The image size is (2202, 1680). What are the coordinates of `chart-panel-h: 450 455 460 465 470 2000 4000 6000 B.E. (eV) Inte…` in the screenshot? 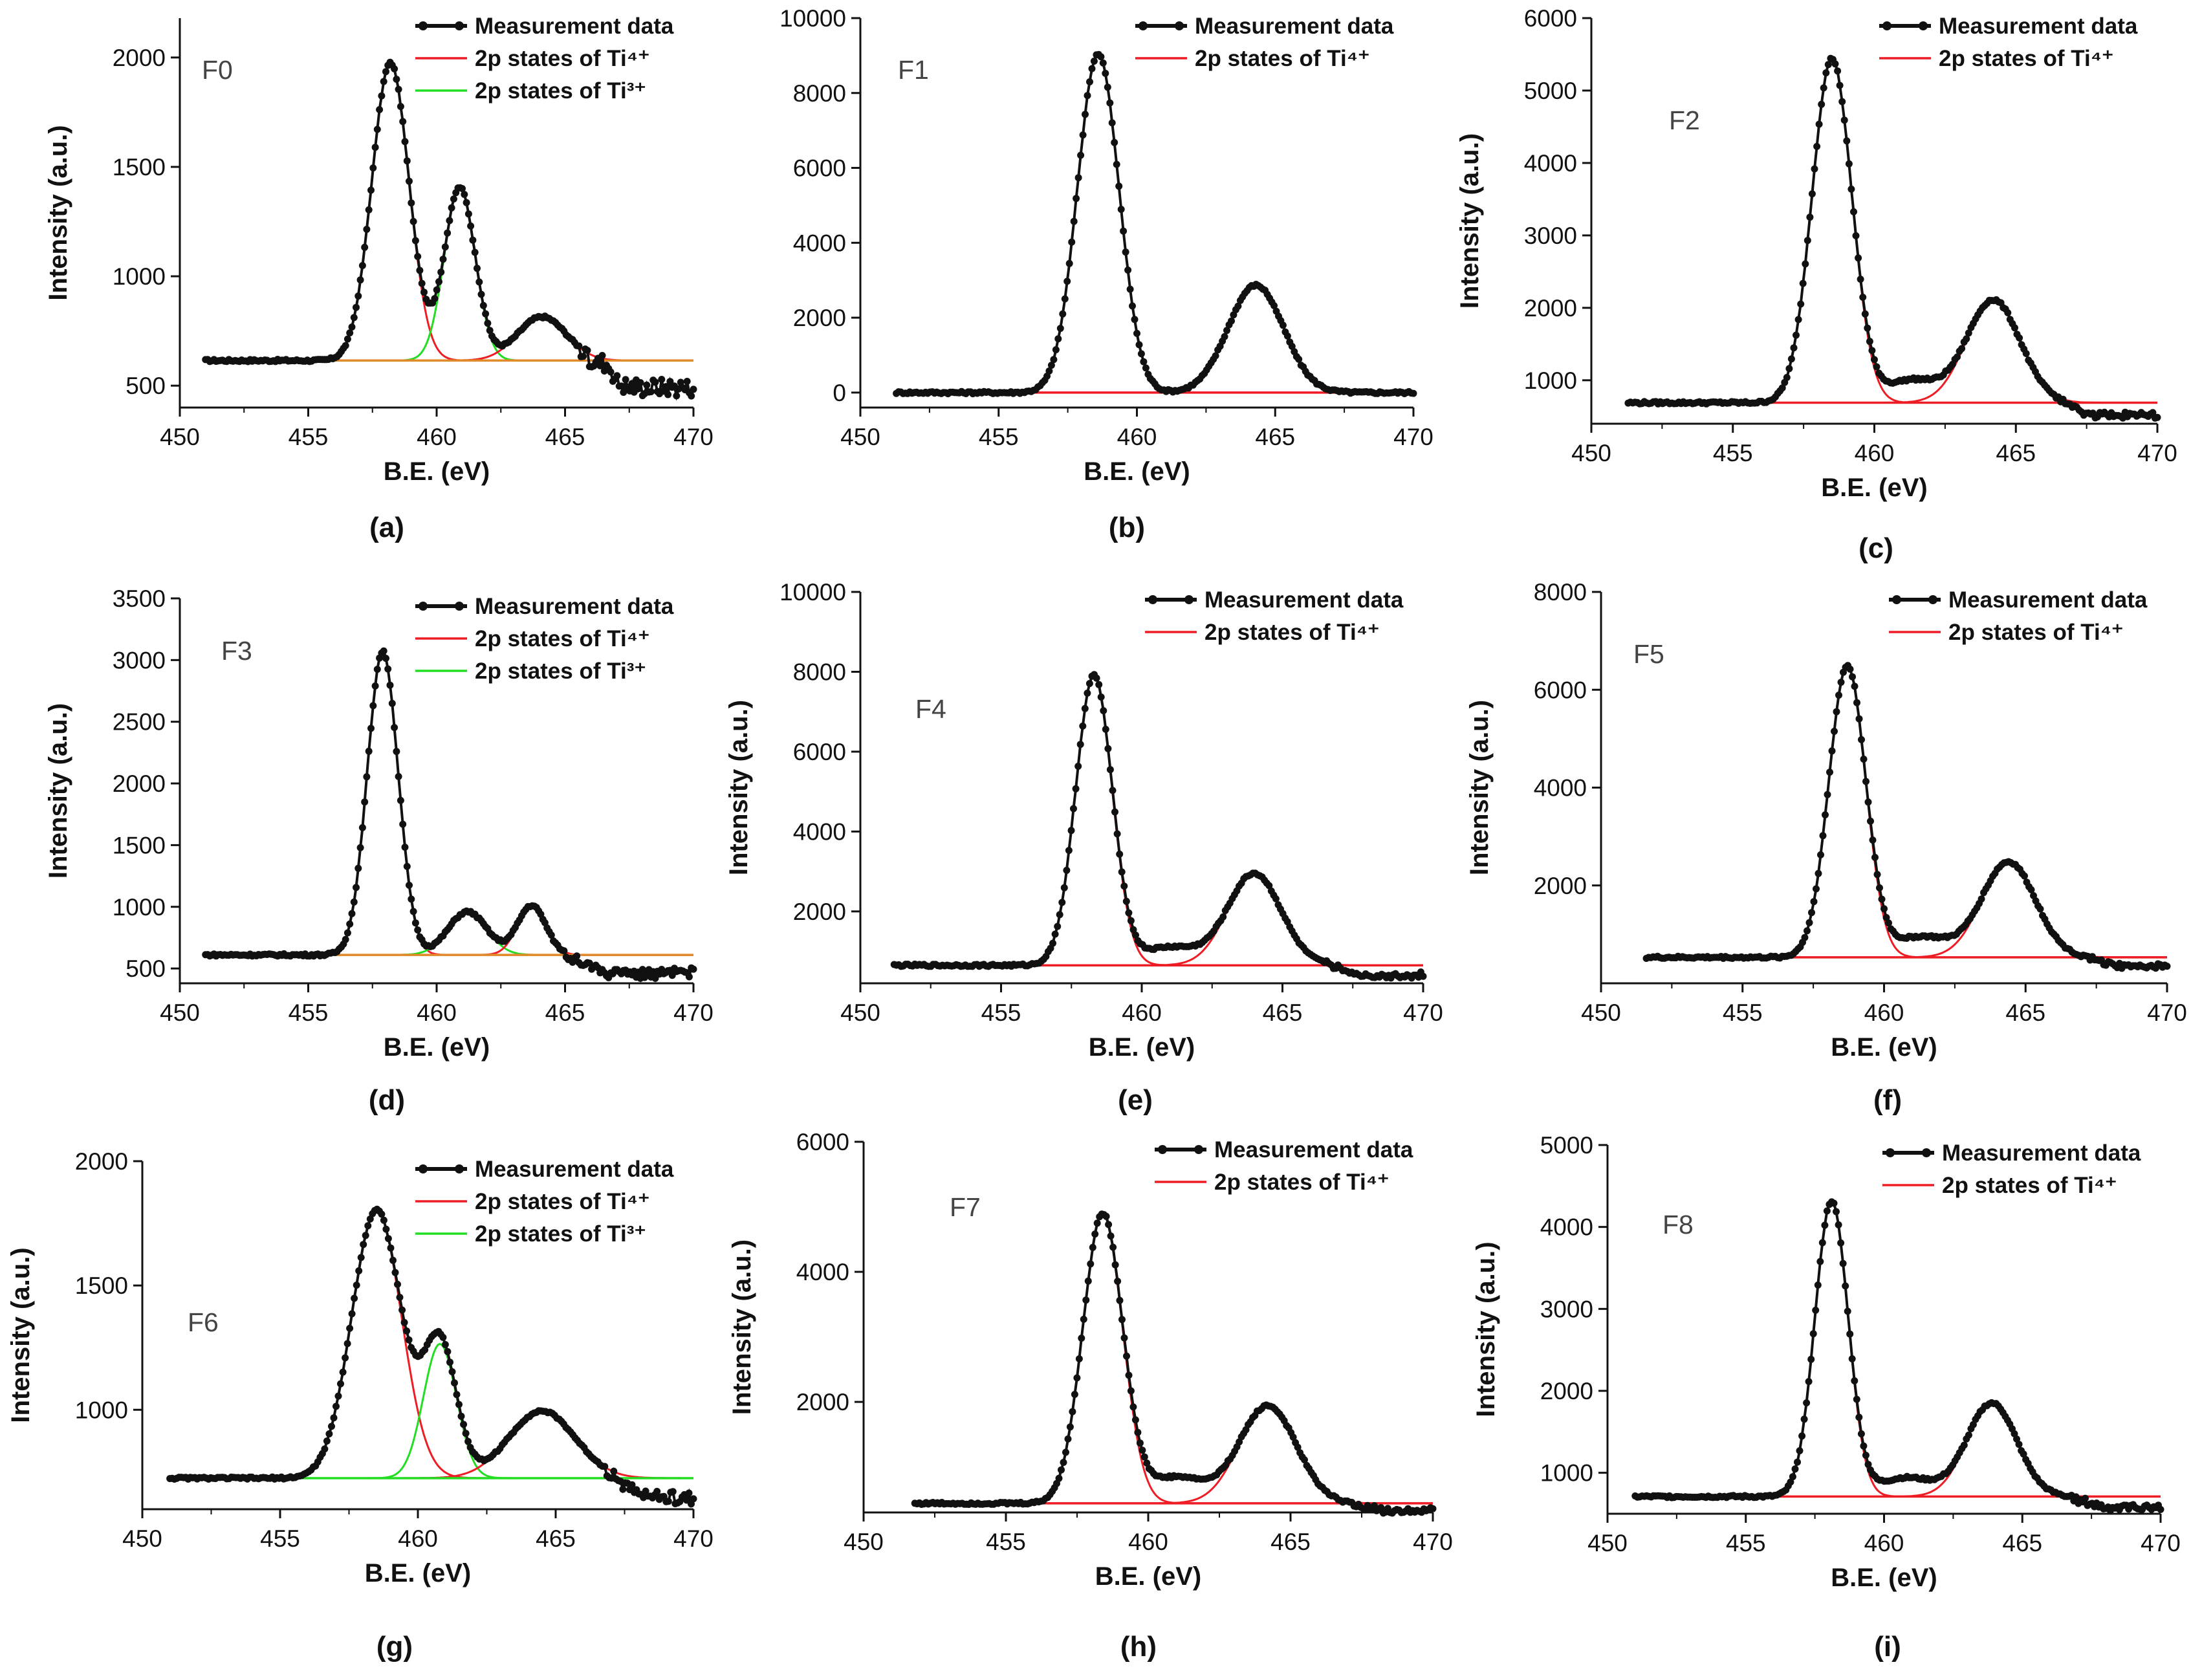 It's located at (1090, 1396).